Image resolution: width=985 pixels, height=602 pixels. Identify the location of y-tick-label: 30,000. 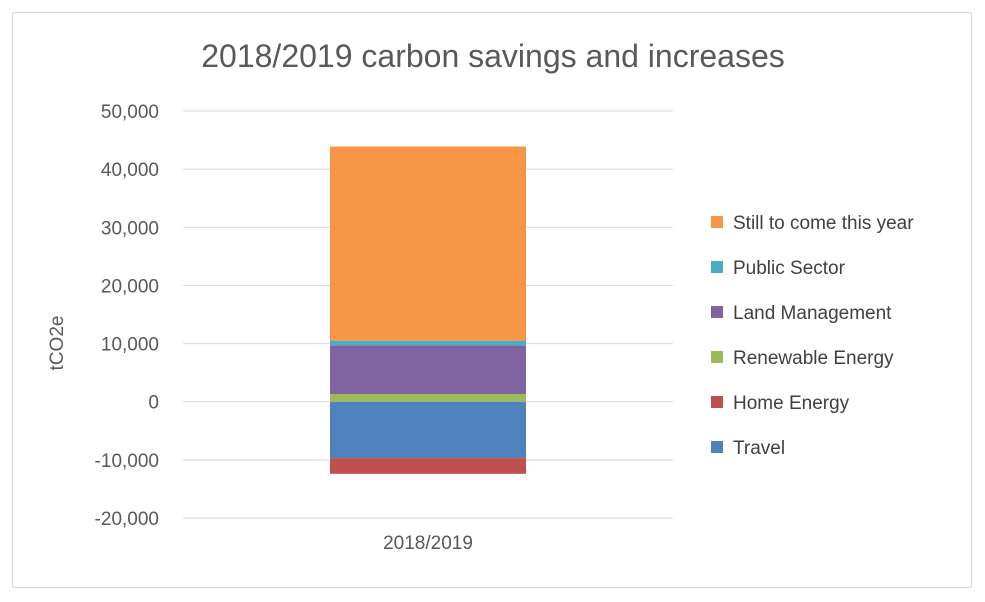
(130, 228).